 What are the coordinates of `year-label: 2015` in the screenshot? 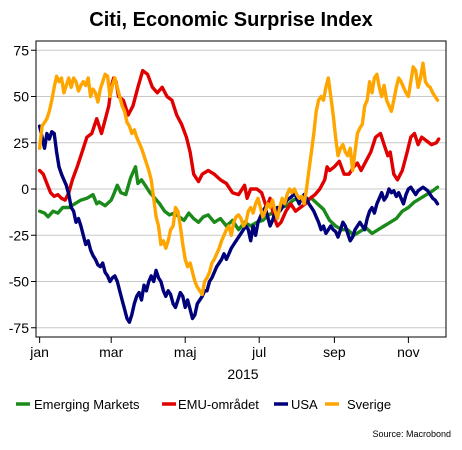 It's located at (242, 374).